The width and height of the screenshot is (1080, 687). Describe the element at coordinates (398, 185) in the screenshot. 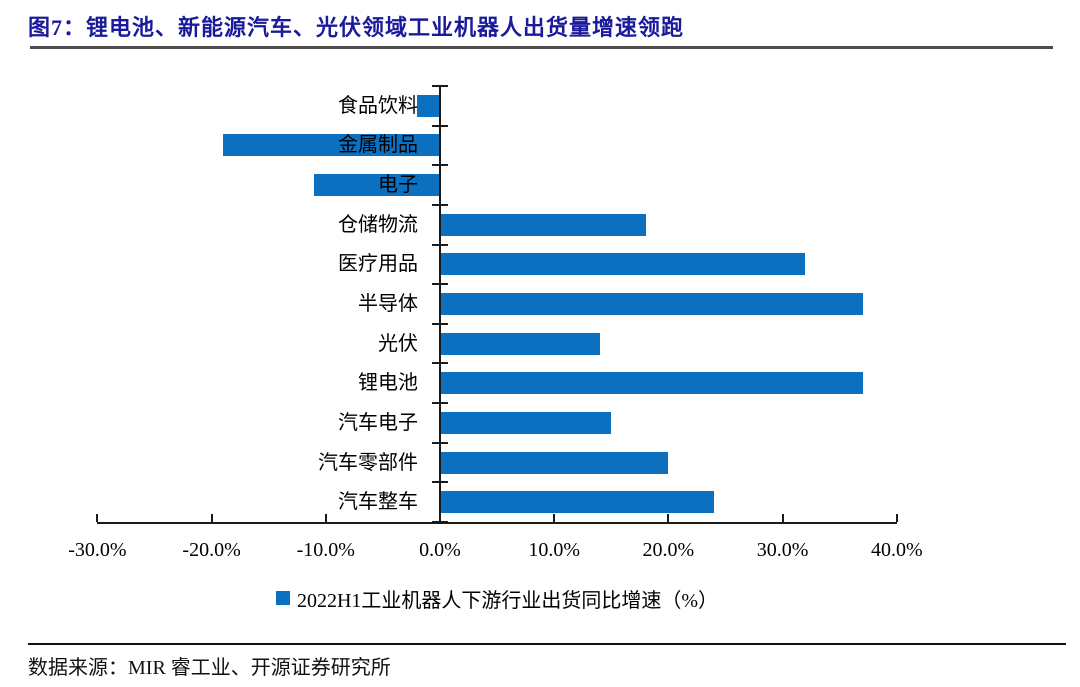

I see `category-label: 电子` at that location.